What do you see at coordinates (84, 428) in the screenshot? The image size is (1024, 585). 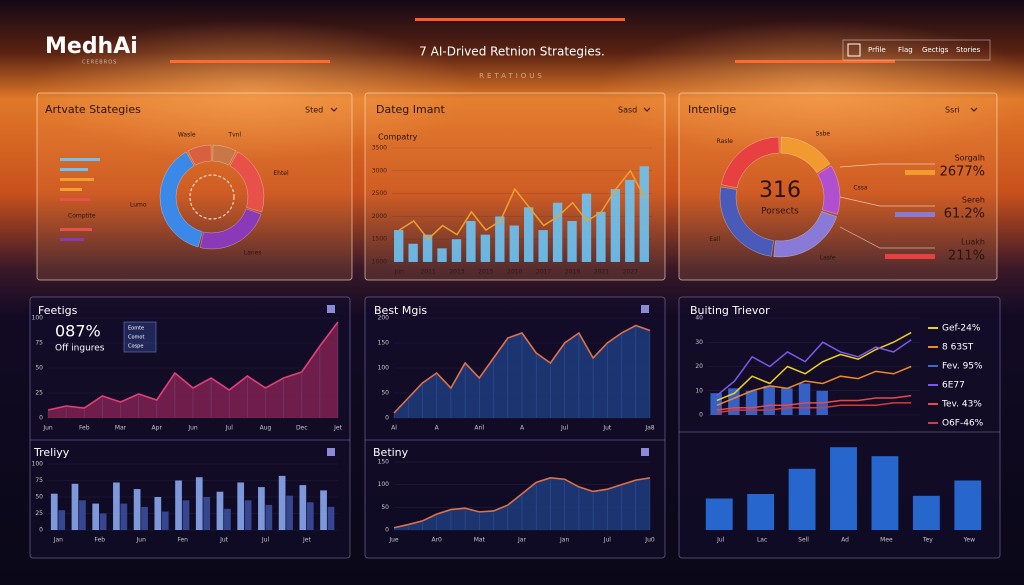 I see `x-tick-label: Feb` at bounding box center [84, 428].